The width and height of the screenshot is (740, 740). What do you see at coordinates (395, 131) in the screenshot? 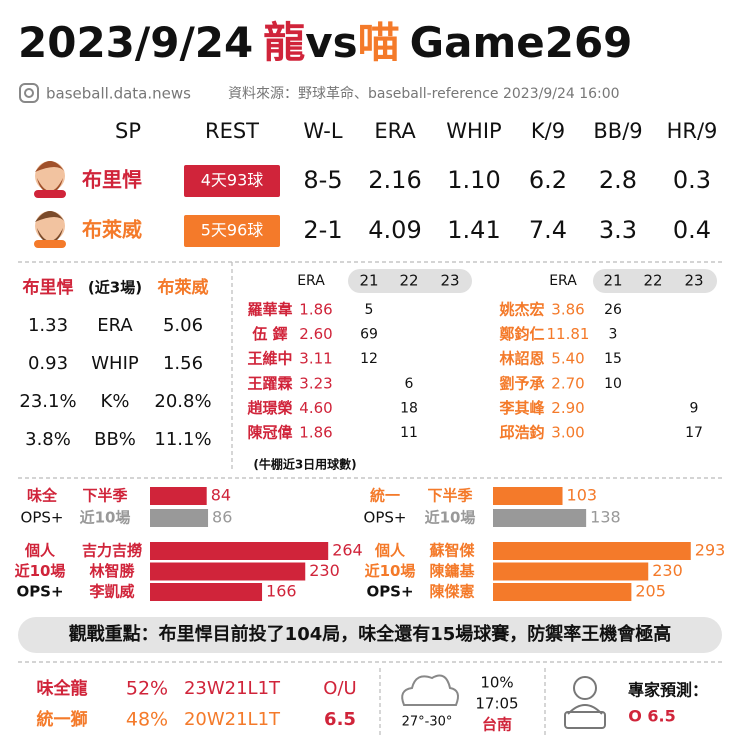
I see `column-header: ERA` at bounding box center [395, 131].